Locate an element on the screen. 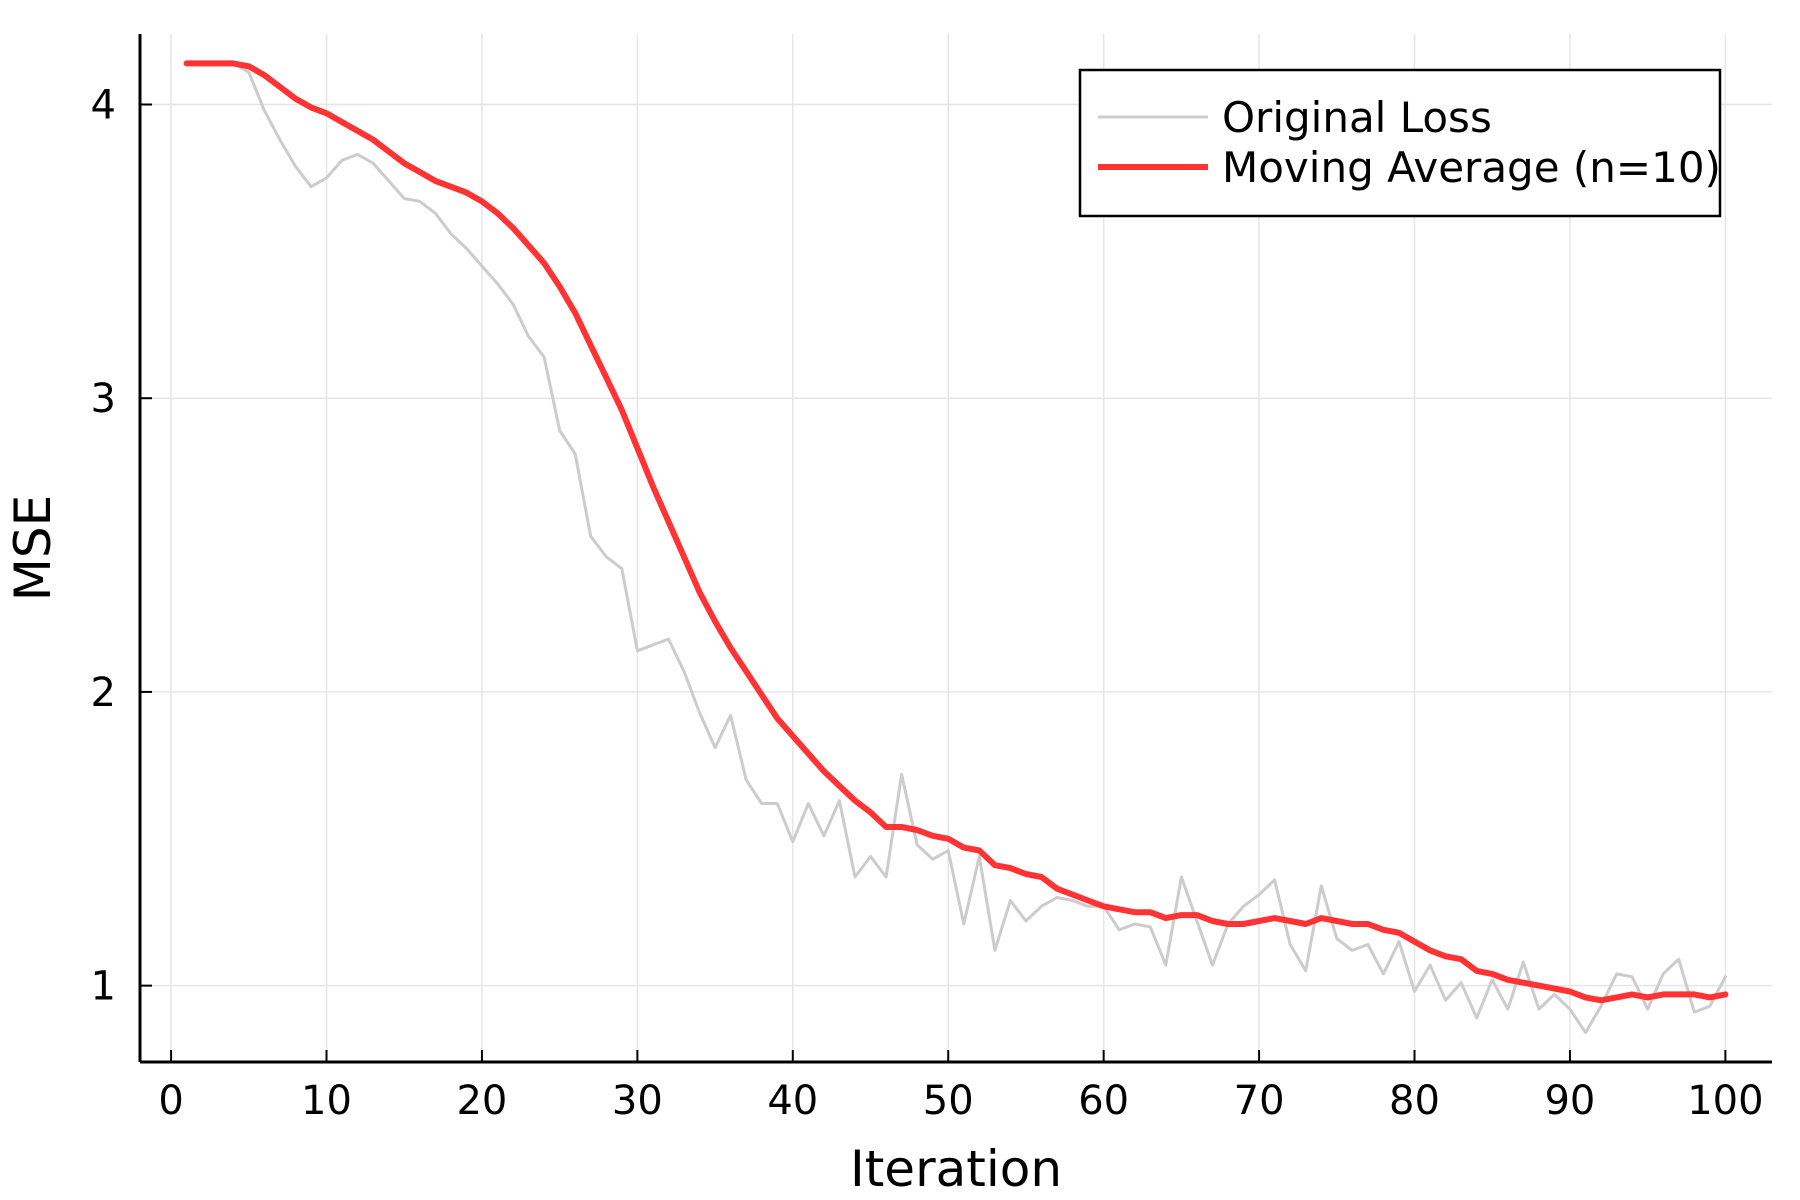 This screenshot has width=1800, height=1200. x-axis-title: Iteration is located at coordinates (956, 1169).